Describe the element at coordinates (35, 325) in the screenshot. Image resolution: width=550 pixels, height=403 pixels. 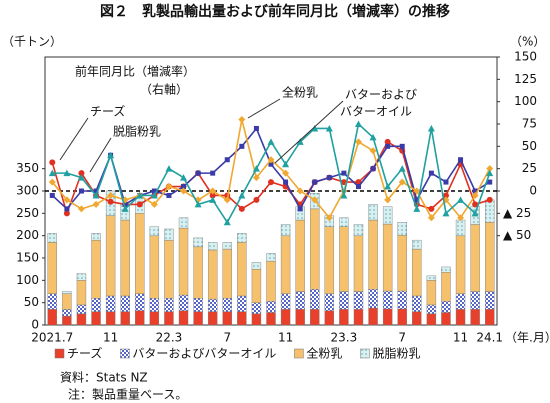
I see `y-tick-label: 0` at that location.